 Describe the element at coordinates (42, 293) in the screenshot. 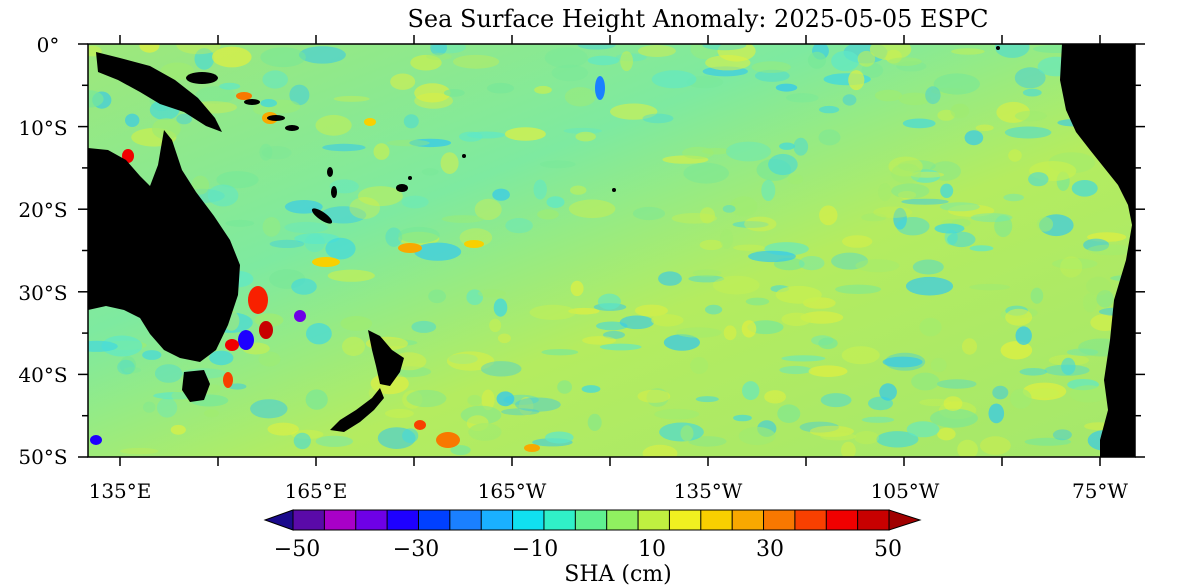

I see `lat-label: 30°S` at that location.